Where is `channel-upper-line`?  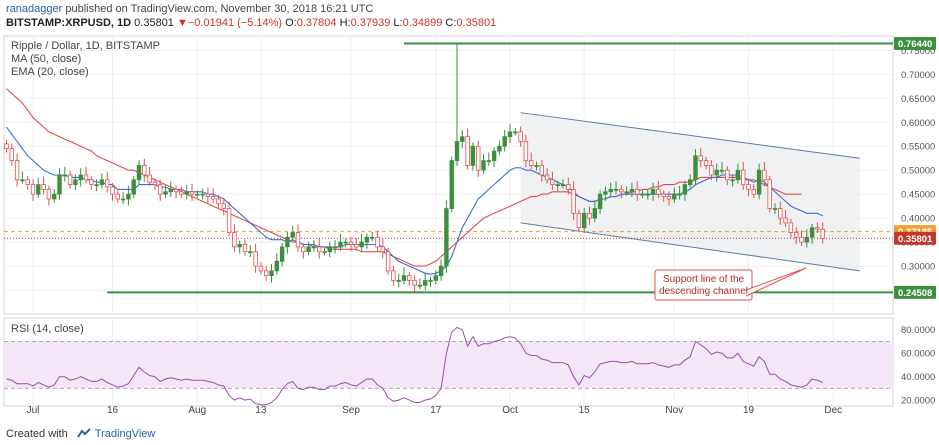
channel-upper-line is located at coordinates (690, 135).